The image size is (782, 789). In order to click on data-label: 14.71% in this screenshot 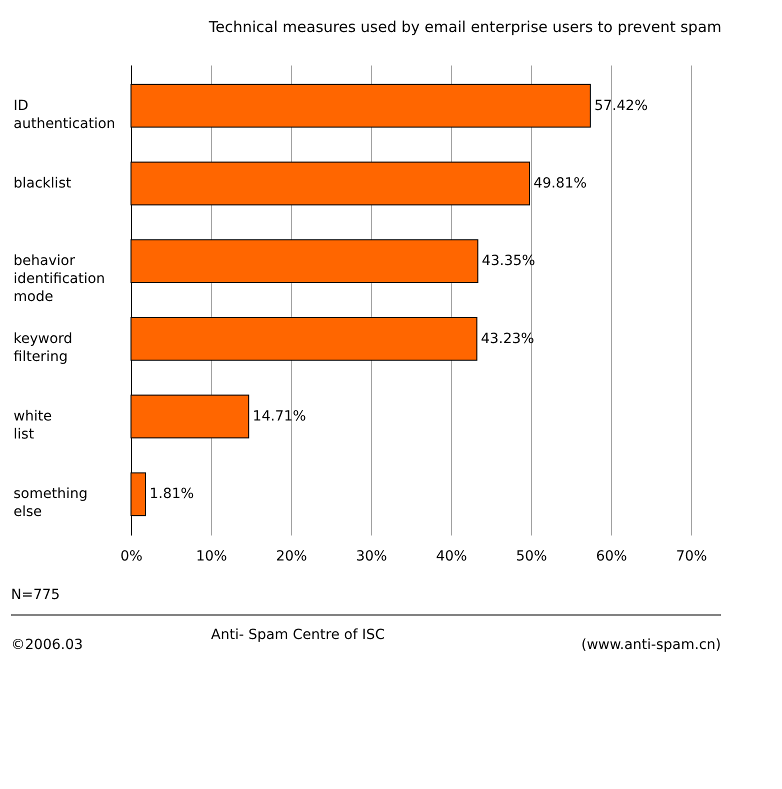, I will do `click(279, 416)`.